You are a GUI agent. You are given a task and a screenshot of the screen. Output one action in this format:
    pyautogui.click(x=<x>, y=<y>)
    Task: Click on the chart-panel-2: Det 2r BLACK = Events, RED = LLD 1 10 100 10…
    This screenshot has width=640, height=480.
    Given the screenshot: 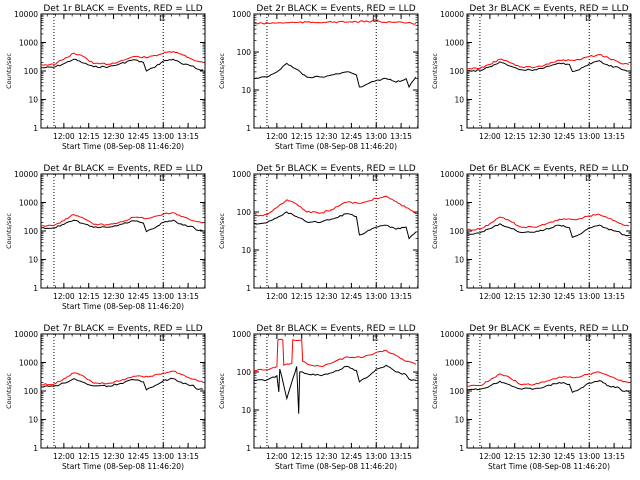 What is the action you would take?
    pyautogui.click(x=318, y=77)
    